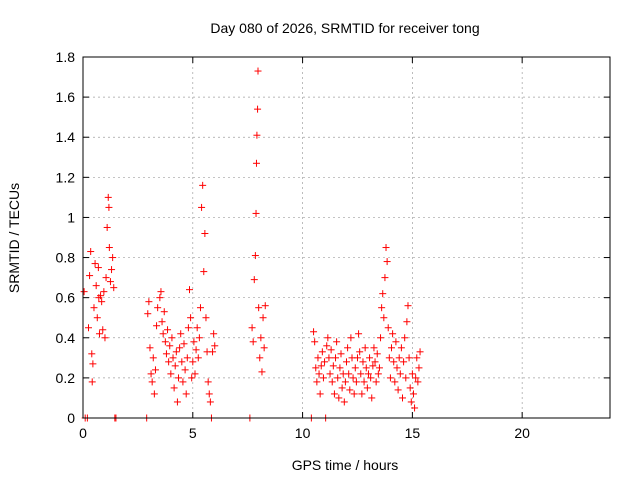 This screenshot has height=480, width=640. What do you see at coordinates (345, 465) in the screenshot?
I see `x-axis-label: GPS time / hours` at bounding box center [345, 465].